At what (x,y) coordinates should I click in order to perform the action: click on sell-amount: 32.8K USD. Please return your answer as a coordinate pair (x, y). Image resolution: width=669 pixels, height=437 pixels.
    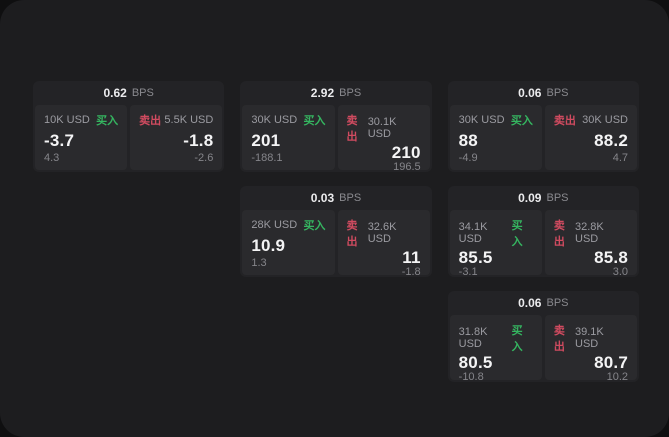
    Looking at the image, I should click on (589, 233).